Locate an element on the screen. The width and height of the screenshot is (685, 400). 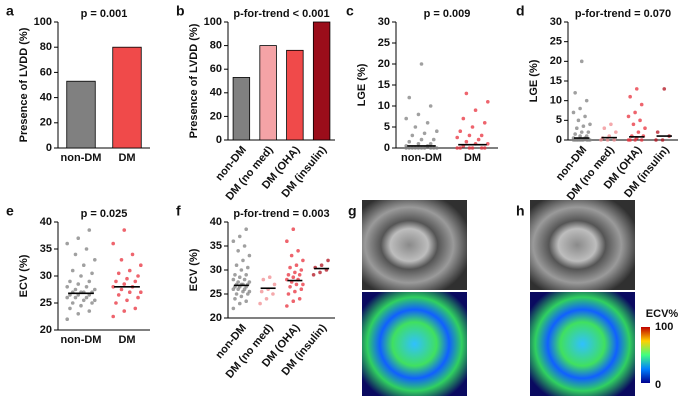
y-axis-label: LGE (%) is located at coordinates (534, 80).